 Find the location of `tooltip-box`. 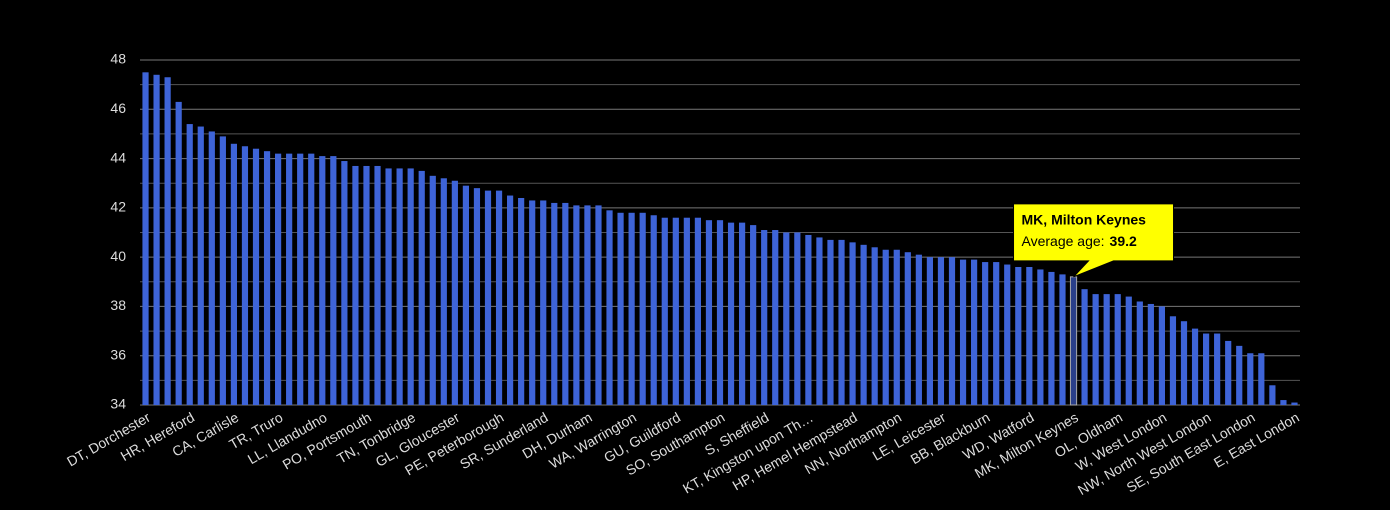

tooltip-box is located at coordinates (1094, 240).